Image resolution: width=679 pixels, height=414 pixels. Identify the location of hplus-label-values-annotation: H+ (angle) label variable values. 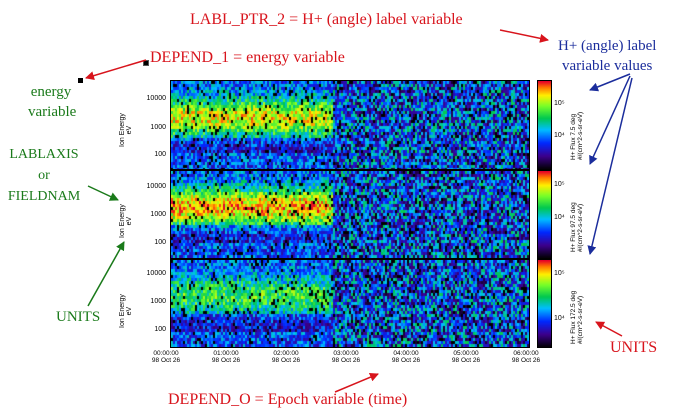
(607, 56).